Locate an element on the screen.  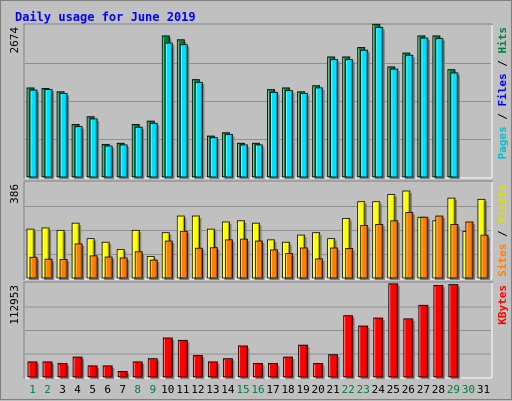
x-tick-label: 24 is located at coordinates (379, 389).